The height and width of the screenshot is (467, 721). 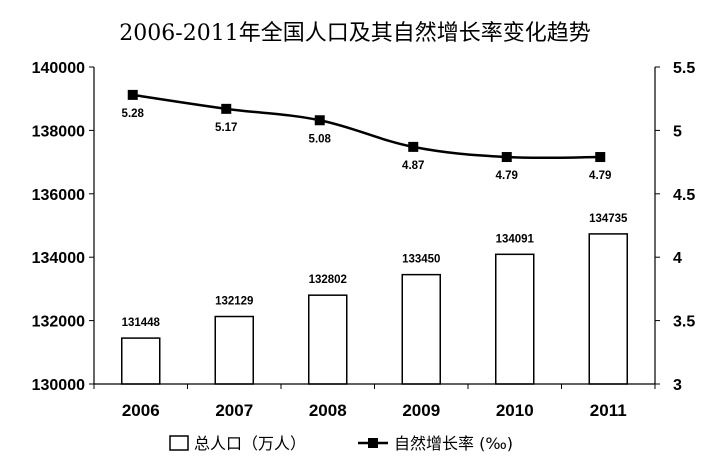 I want to click on chart-title: 2006-2011年全国人口及其自然增长率变化趋势, so click(x=354, y=33).